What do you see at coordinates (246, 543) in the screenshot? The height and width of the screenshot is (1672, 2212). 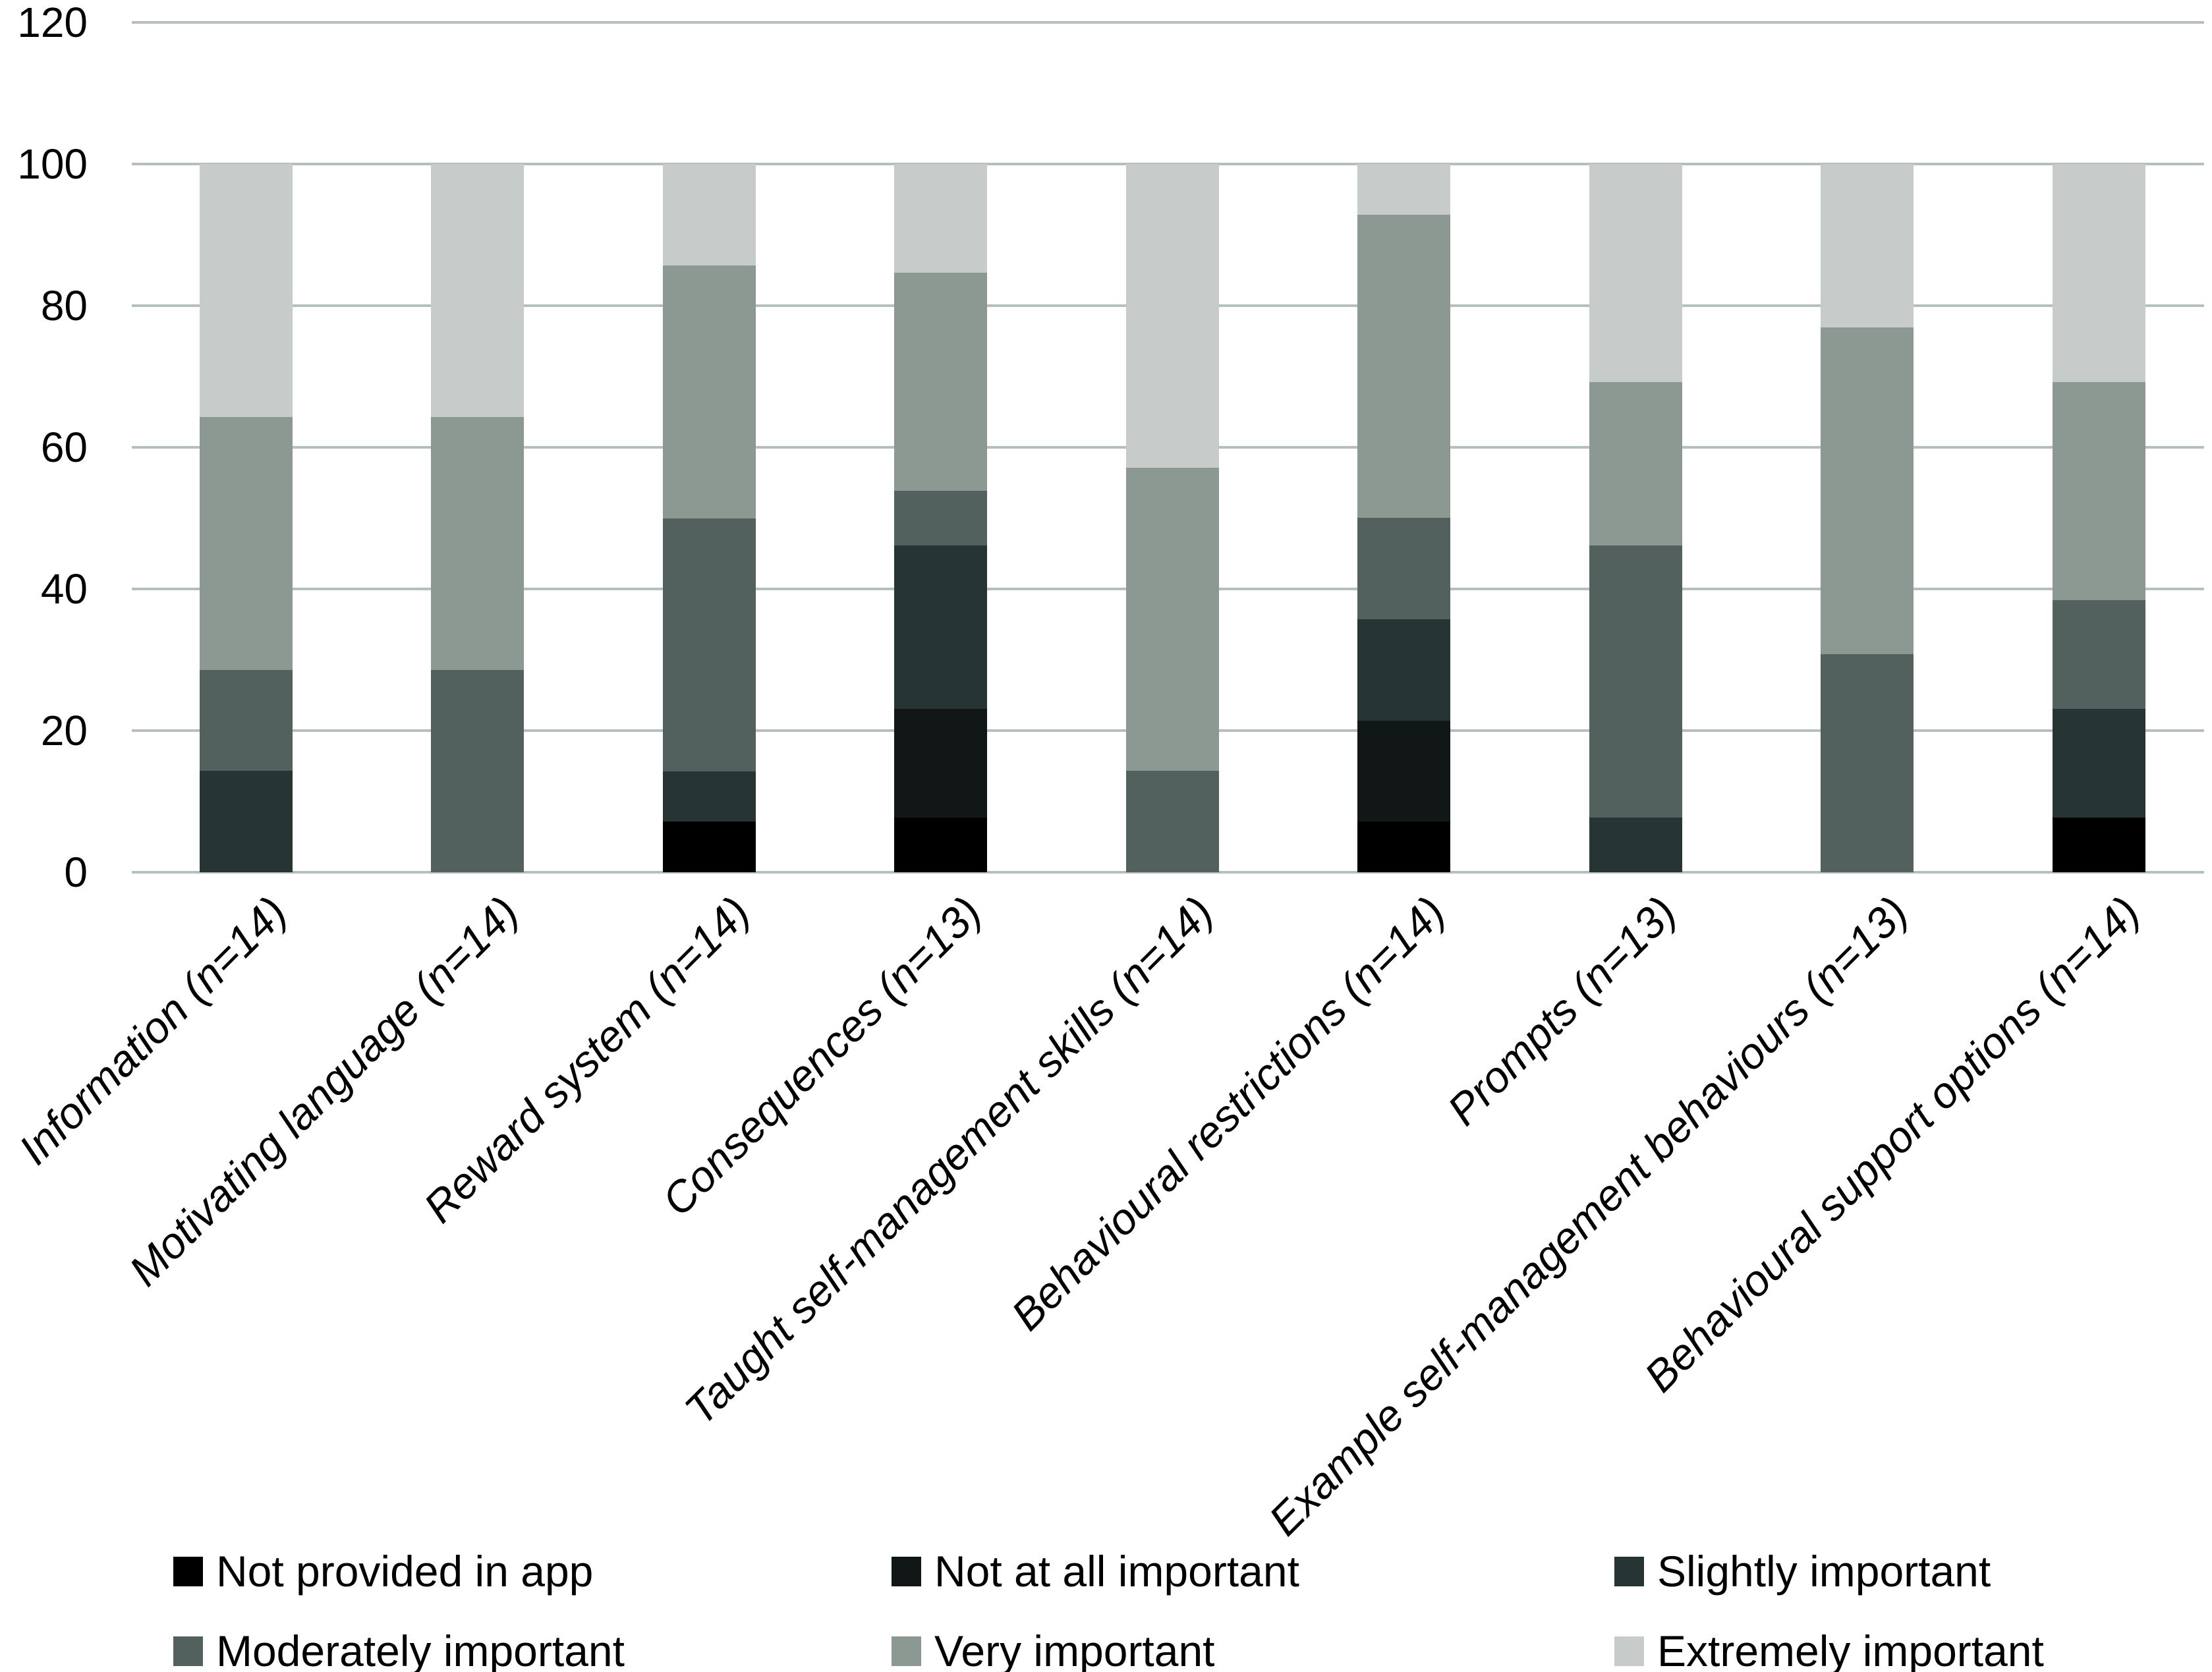 I see `bar-segment-information-n-14--very-important` at bounding box center [246, 543].